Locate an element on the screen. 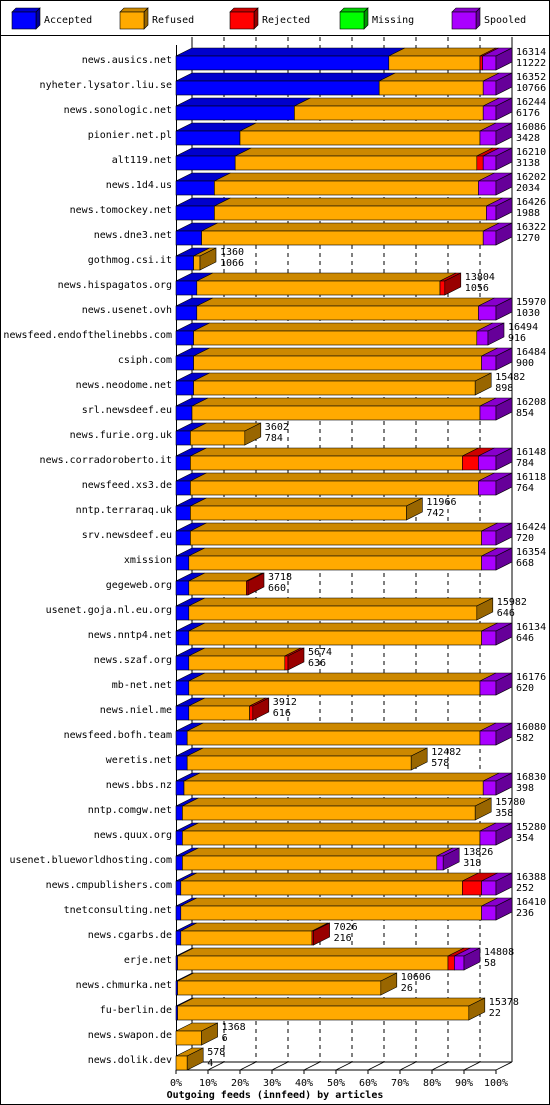 Image resolution: width=550 pixels, height=1105 pixels. accepted-label: 646 is located at coordinates (525, 638).